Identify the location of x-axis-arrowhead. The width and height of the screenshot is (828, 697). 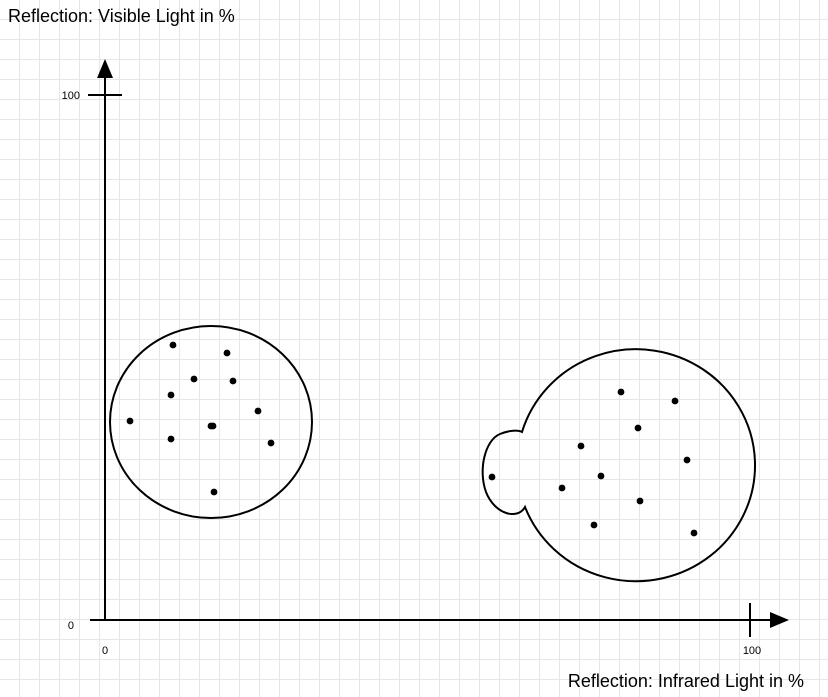
(779, 620).